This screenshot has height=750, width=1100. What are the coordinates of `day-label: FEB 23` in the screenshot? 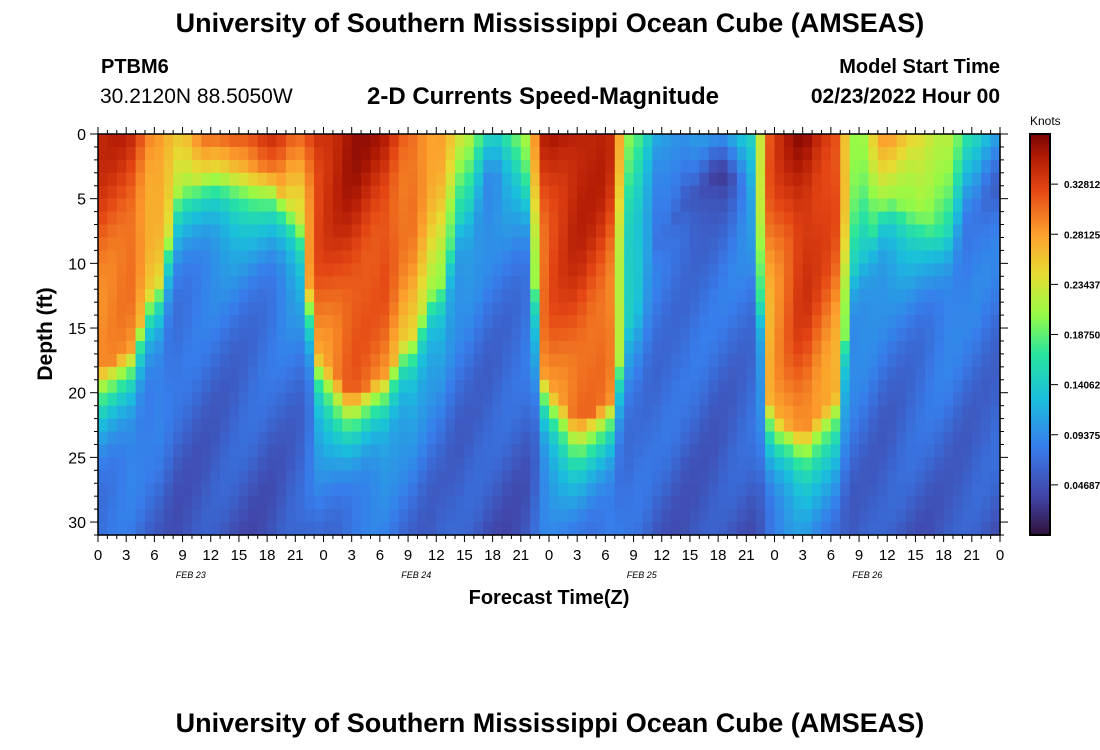 It's located at (191, 575).